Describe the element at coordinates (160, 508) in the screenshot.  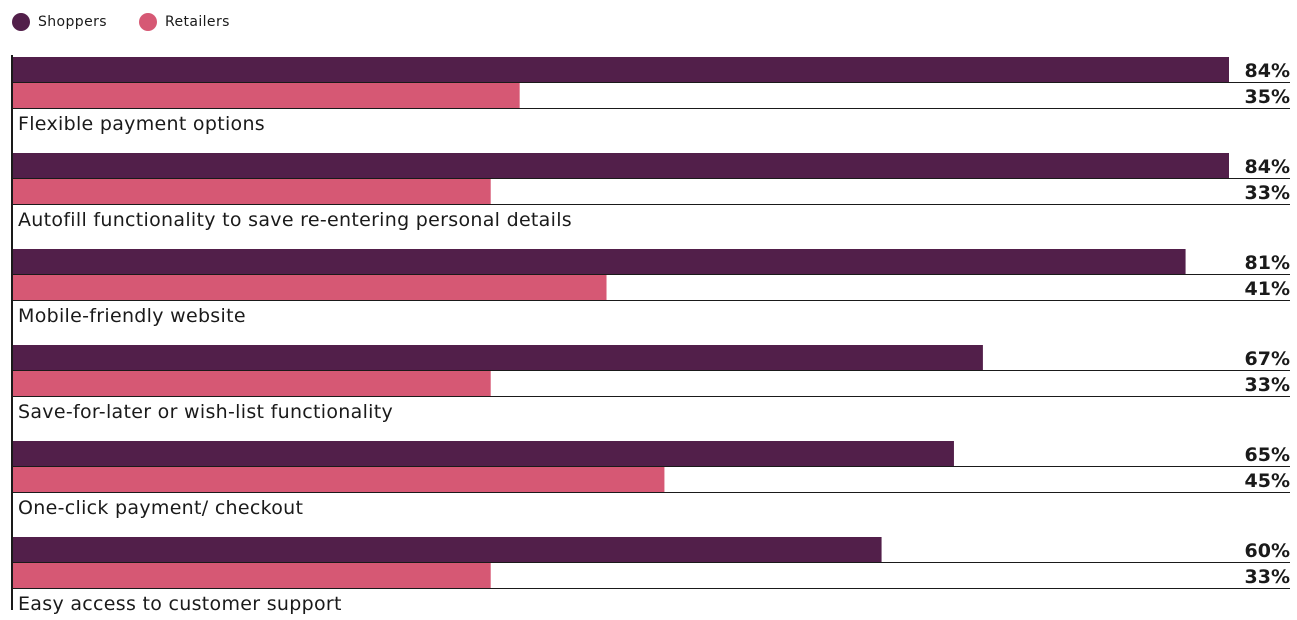
I see `category-label-one-click-payment-checkout: One-click payment/ checkout` at that location.